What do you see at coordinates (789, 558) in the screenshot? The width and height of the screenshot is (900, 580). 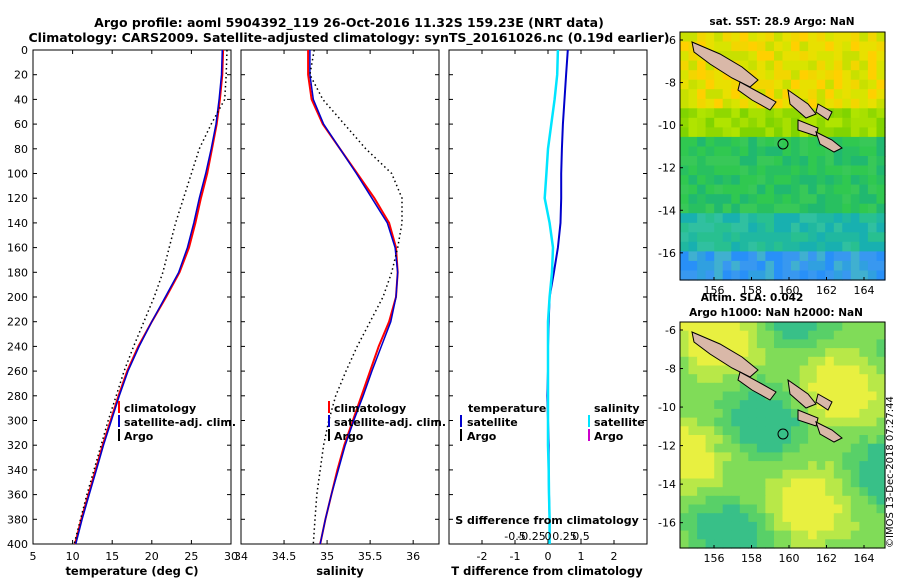 I see `lon-tick-label: 160` at bounding box center [789, 558].